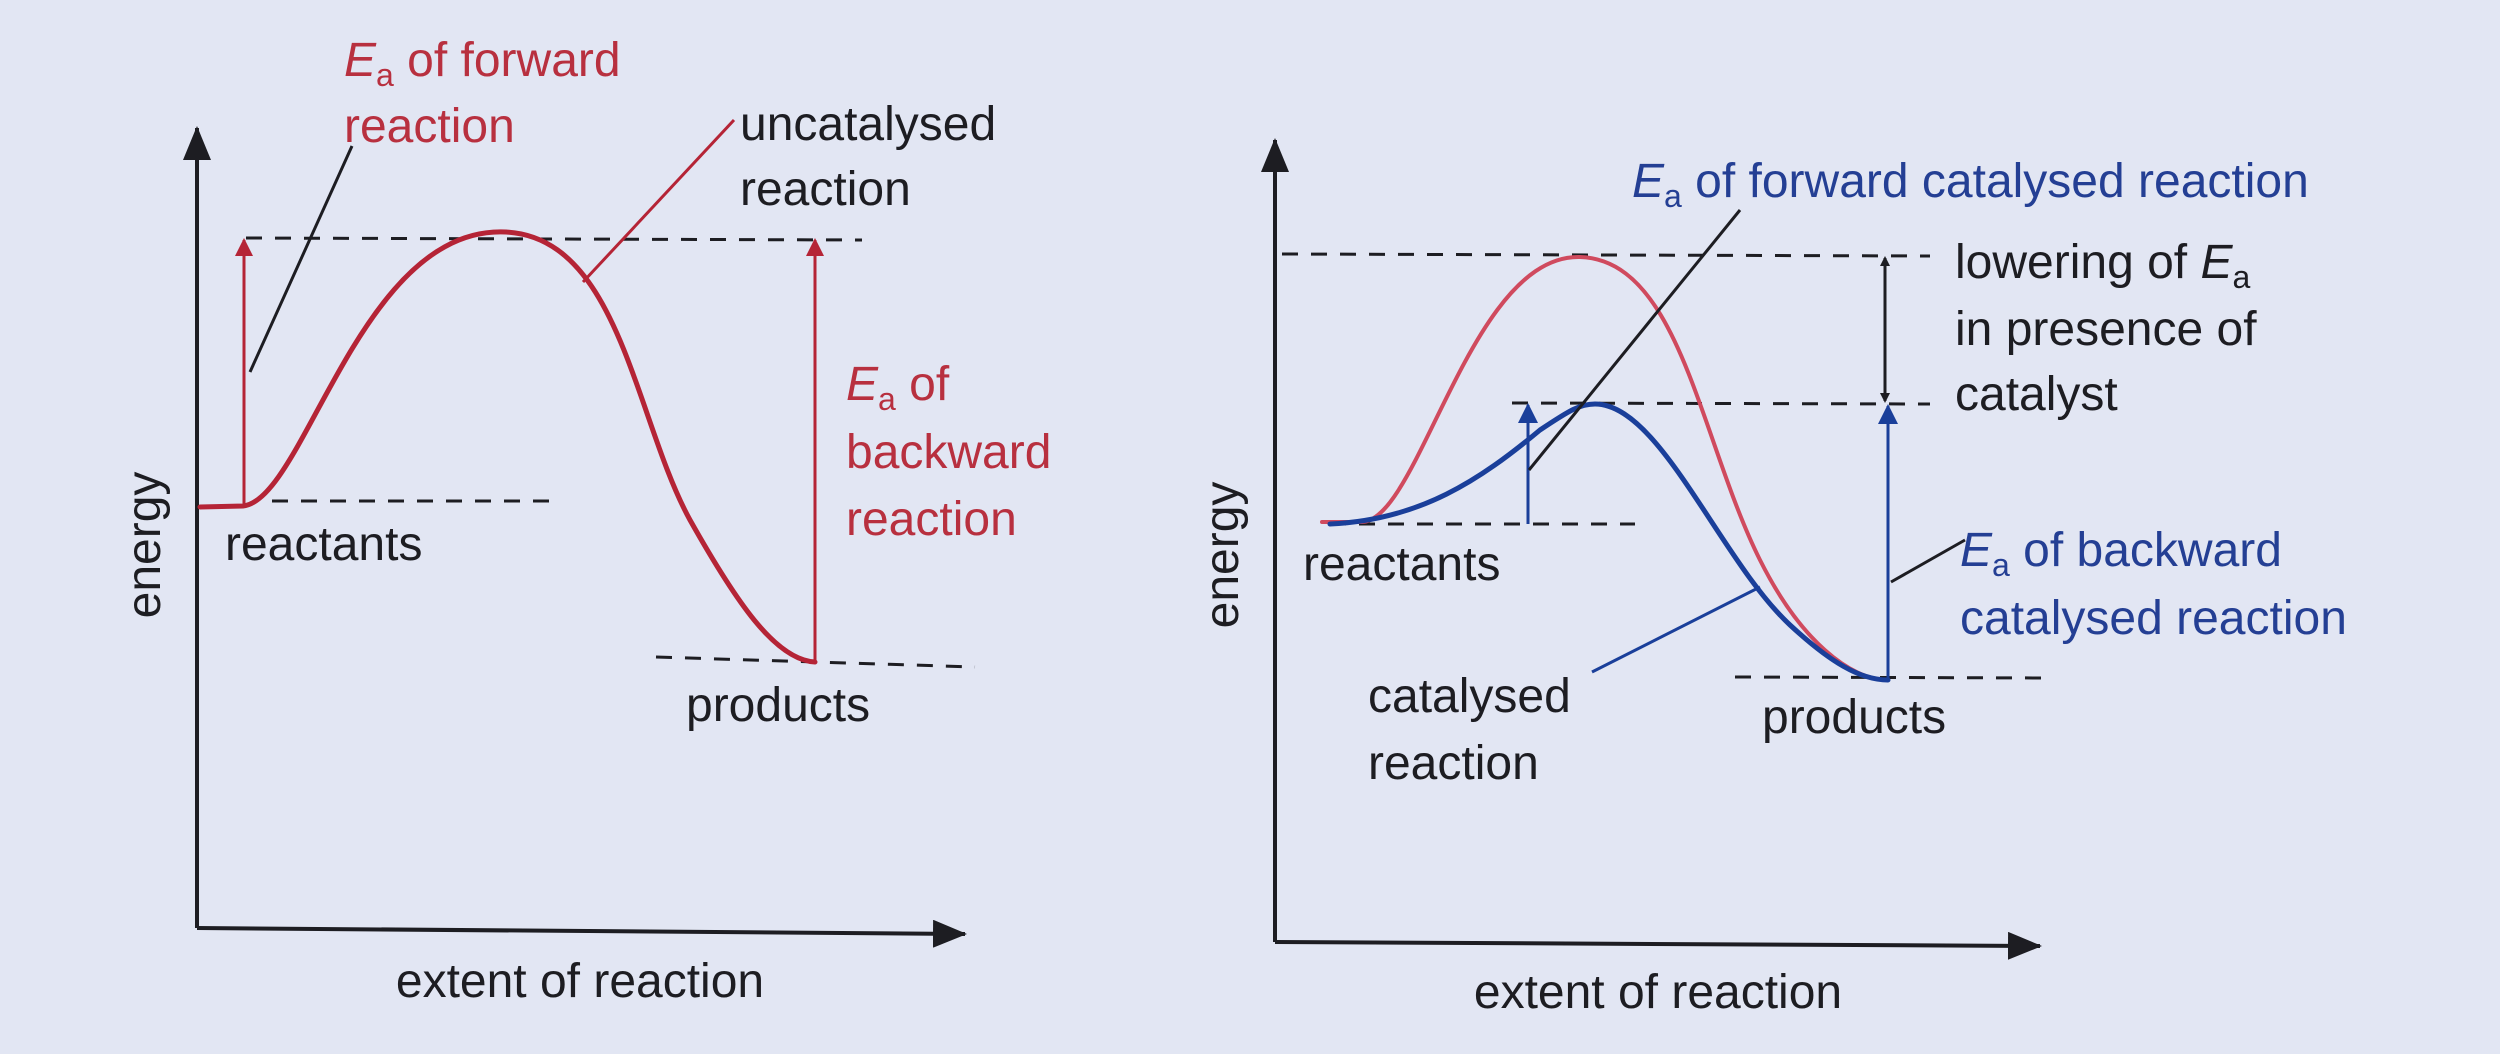 The width and height of the screenshot is (2500, 1054). I want to click on left-products-label: products, so click(778, 705).